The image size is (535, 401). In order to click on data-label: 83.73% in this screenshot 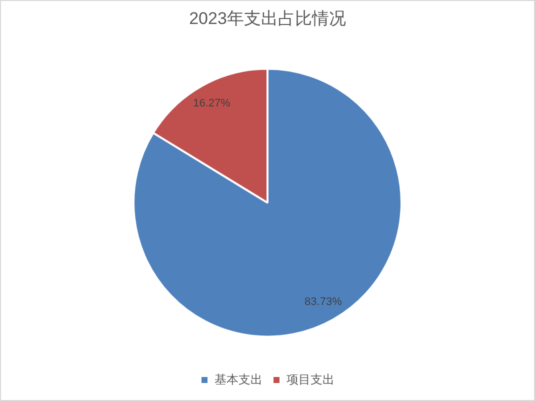, I will do `click(323, 302)`.